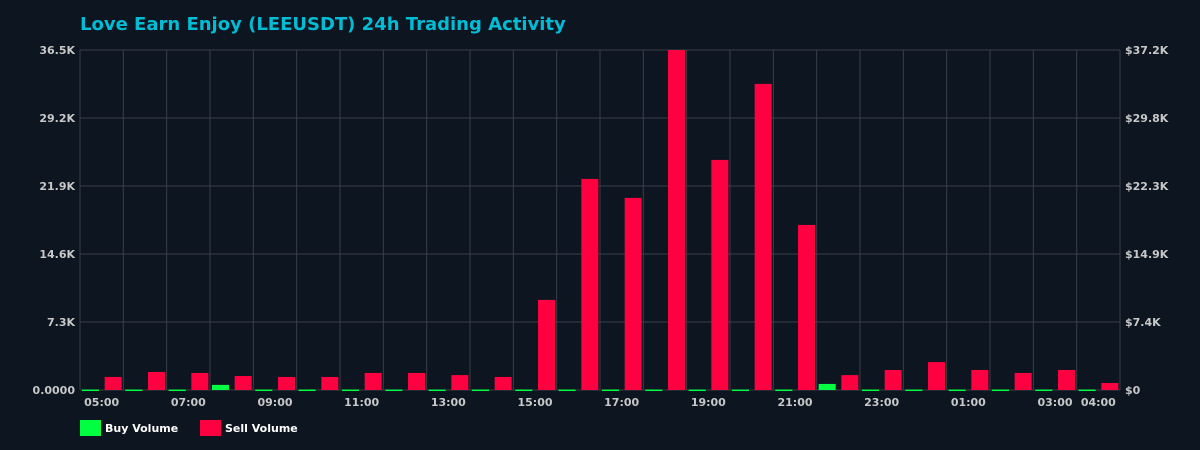 Image resolution: width=1200 pixels, height=450 pixels. Describe the element at coordinates (708, 402) in the screenshot. I see `x-tick-label: 19:00` at that location.